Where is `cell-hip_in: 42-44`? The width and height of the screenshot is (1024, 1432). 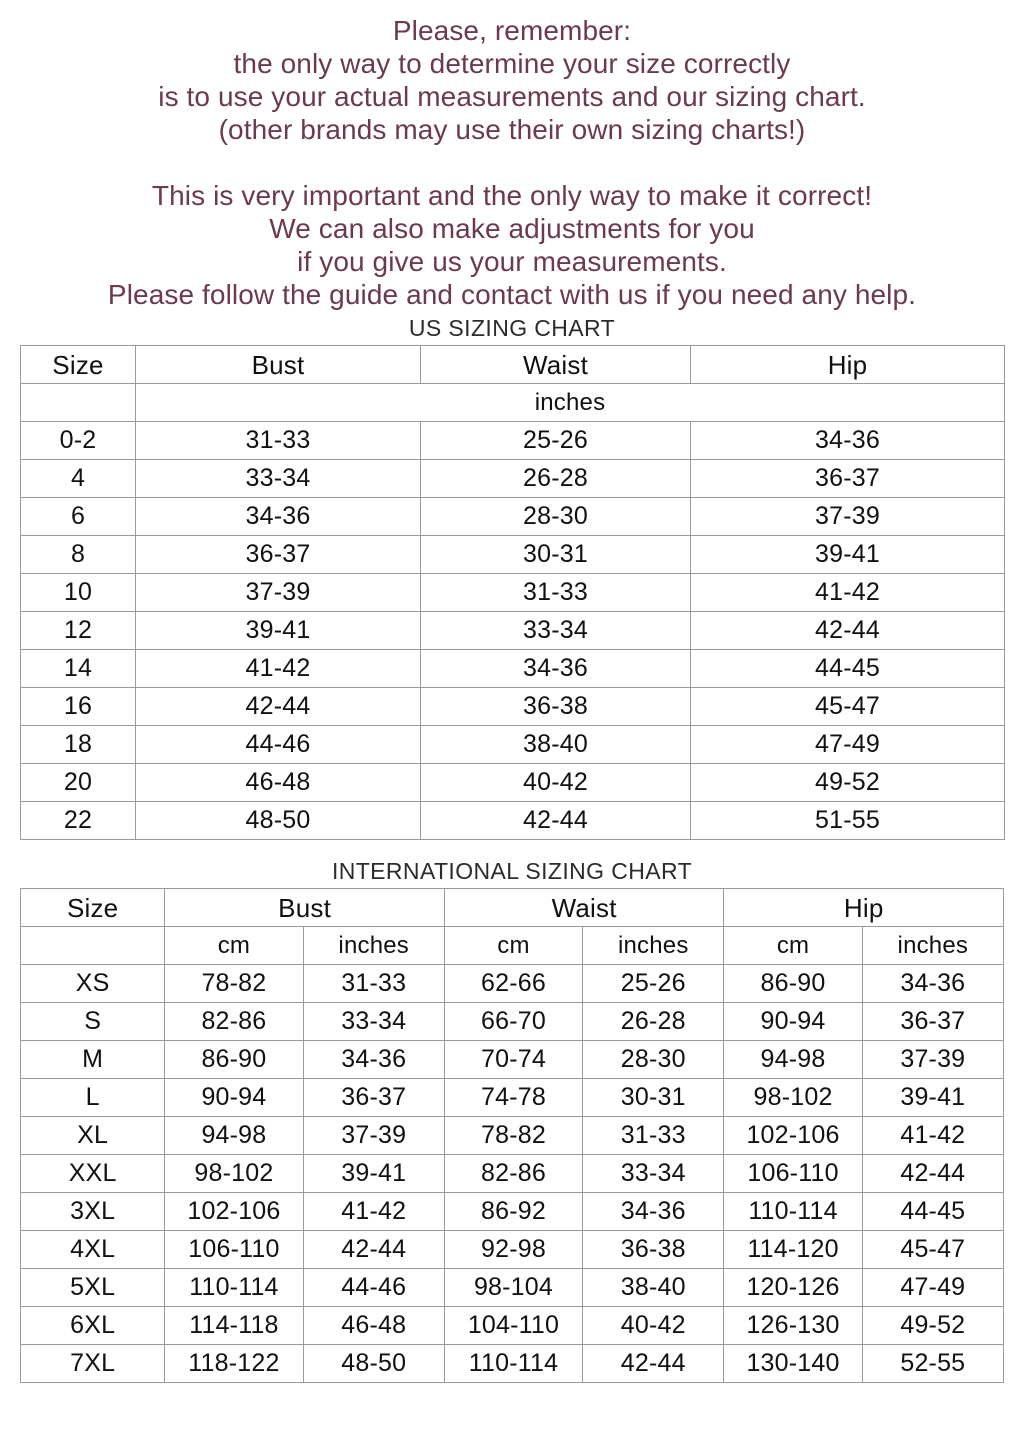 cell-hip_in: 42-44 is located at coordinates (933, 1173).